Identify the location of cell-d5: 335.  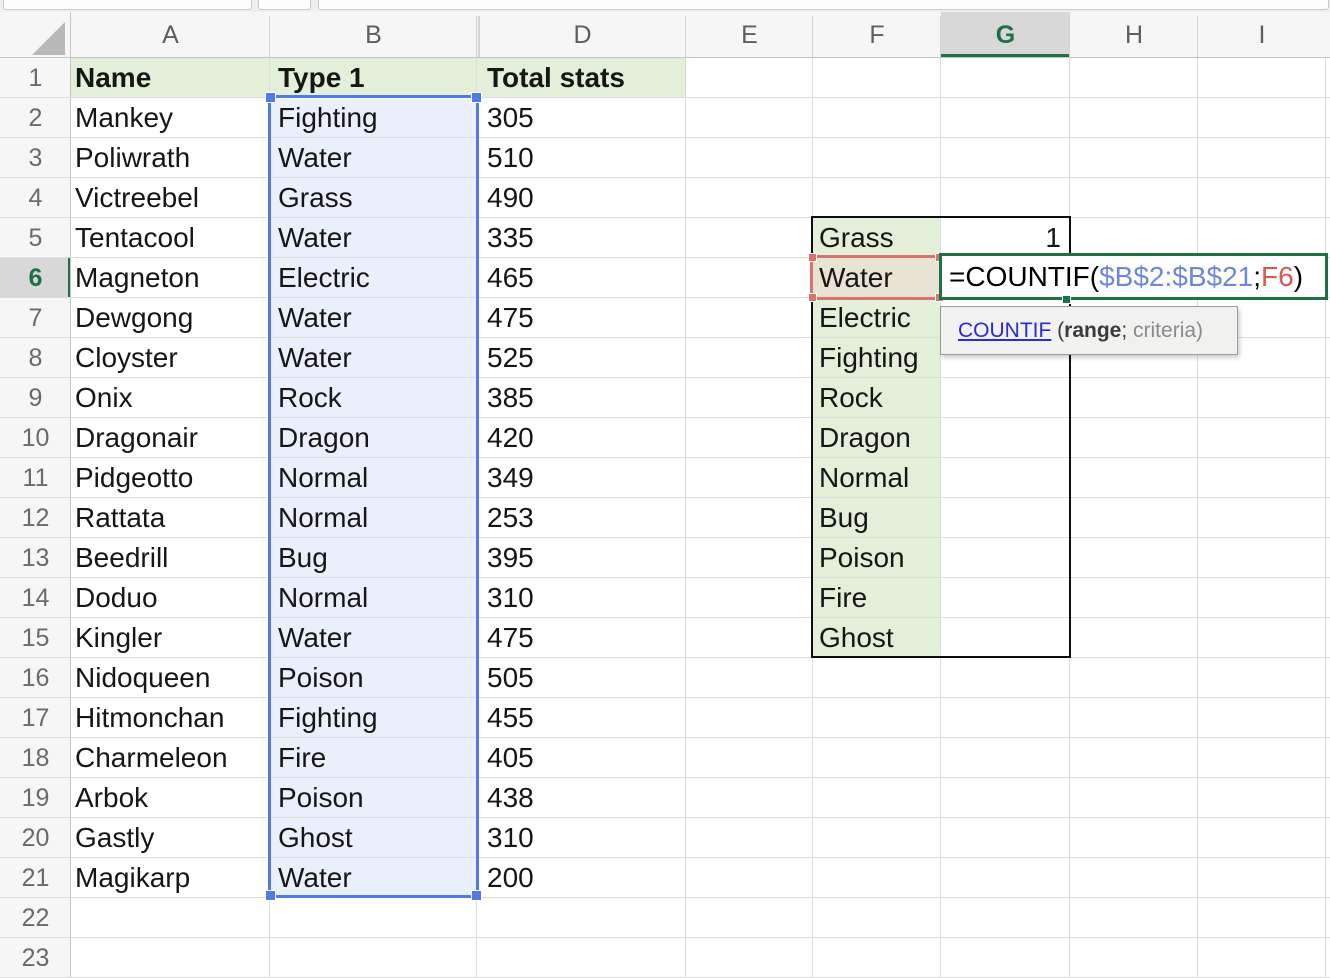
(510, 237).